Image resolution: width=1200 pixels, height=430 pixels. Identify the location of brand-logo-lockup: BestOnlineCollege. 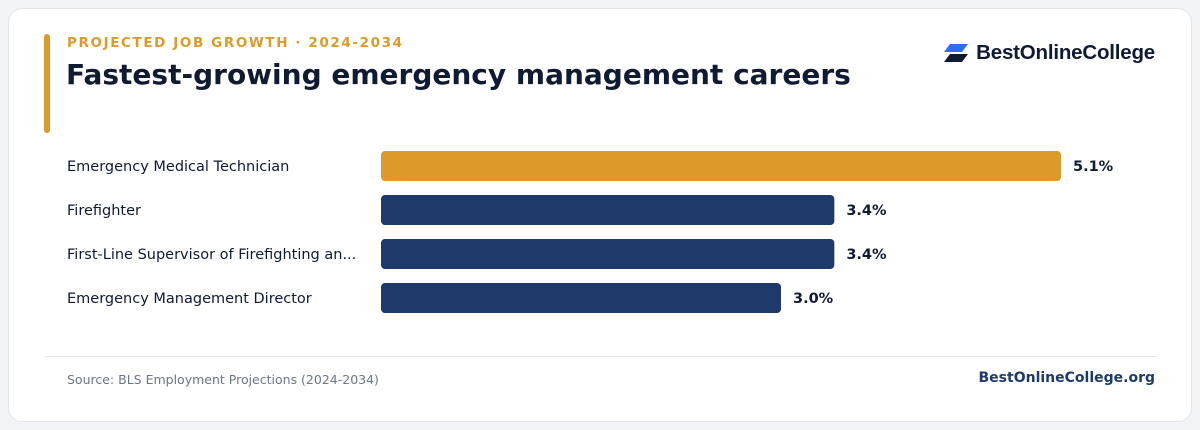
(1049, 53).